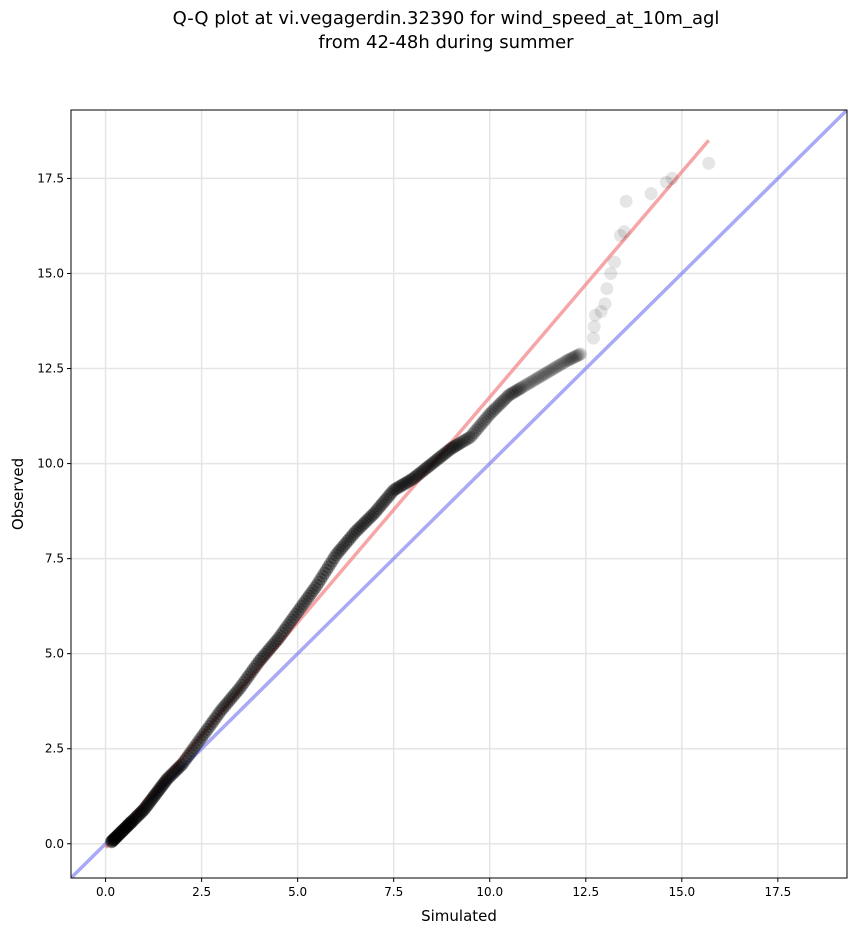 The image size is (856, 934). What do you see at coordinates (50, 464) in the screenshot?
I see `y-tick-label: 10.0` at bounding box center [50, 464].